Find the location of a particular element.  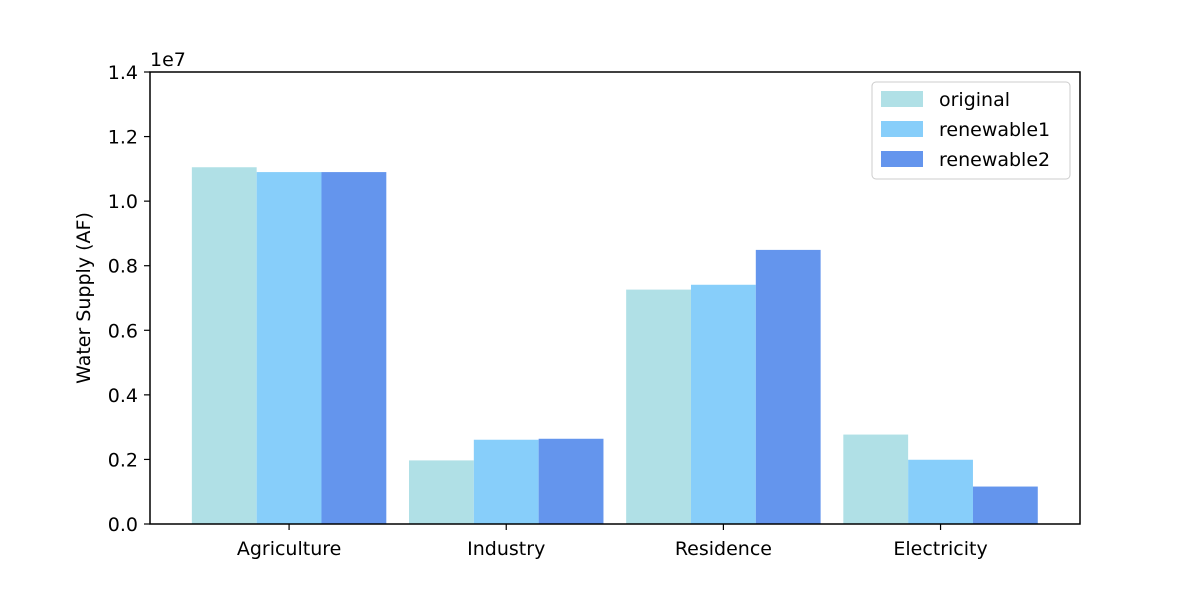

x-tick-label-electricity: Electricity is located at coordinates (940, 549).